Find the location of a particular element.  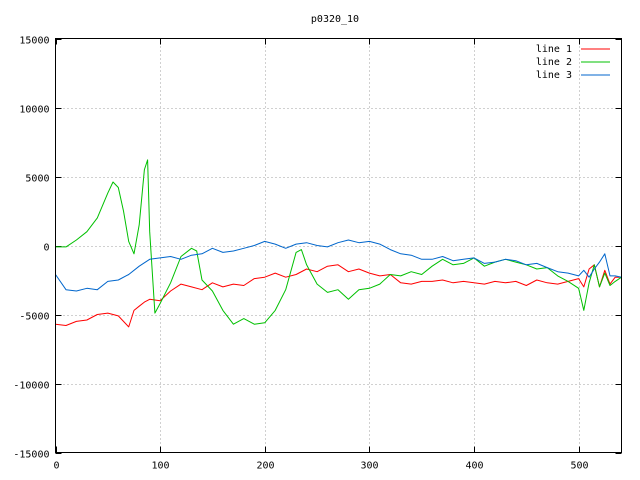

x-tick-label: 100 is located at coordinates (160, 466).